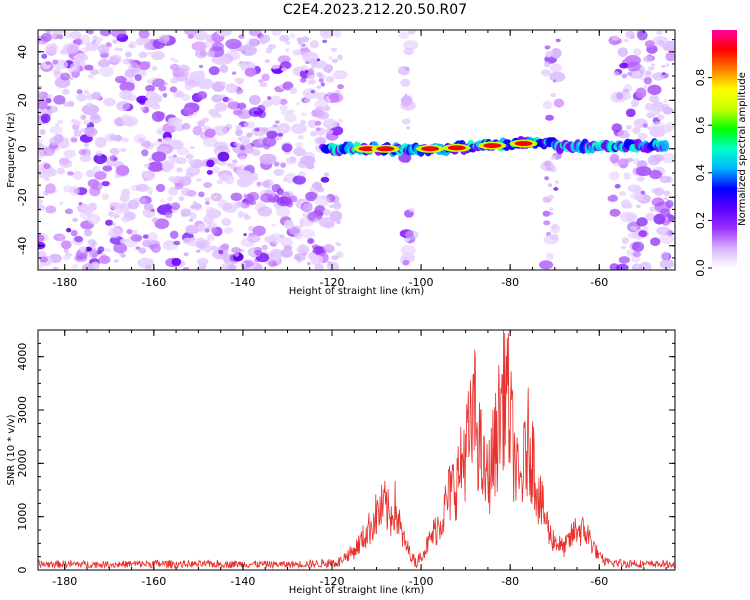 This screenshot has height=600, width=750. Describe the element at coordinates (64, 282) in the screenshot. I see `x-tick-label: -180` at that location.